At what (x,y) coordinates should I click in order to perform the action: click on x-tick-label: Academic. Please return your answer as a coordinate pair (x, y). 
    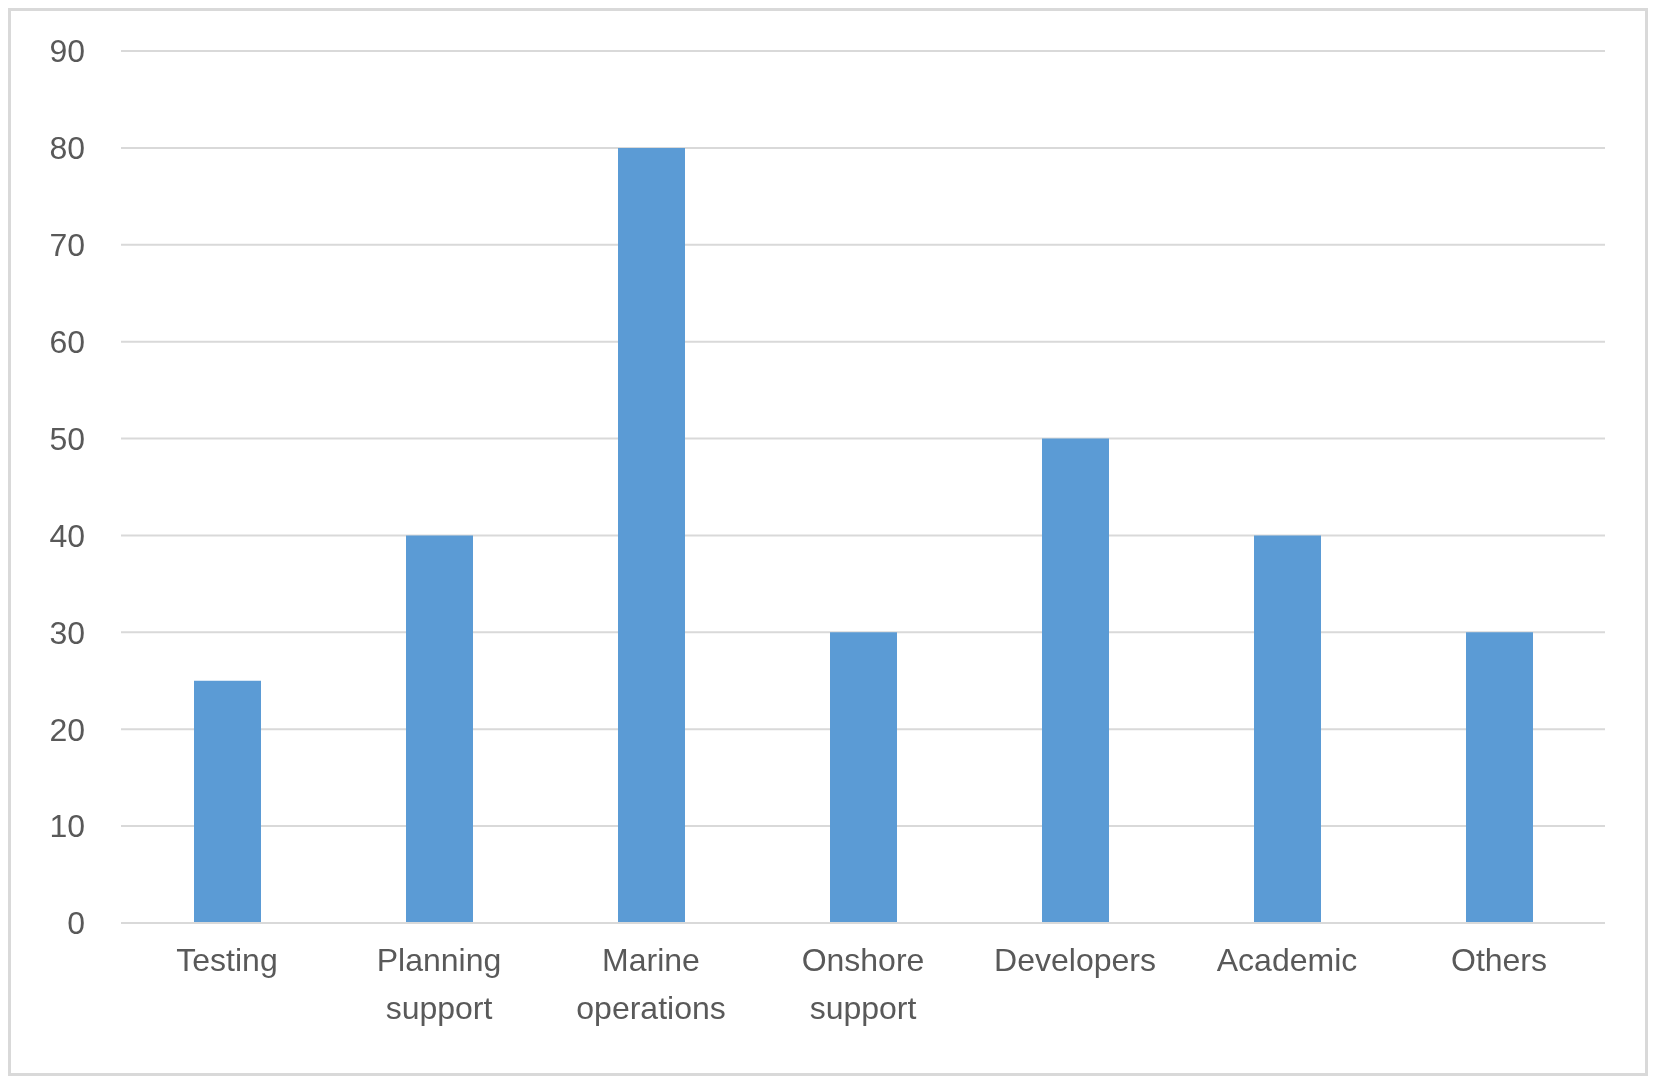
    Looking at the image, I should click on (1287, 960).